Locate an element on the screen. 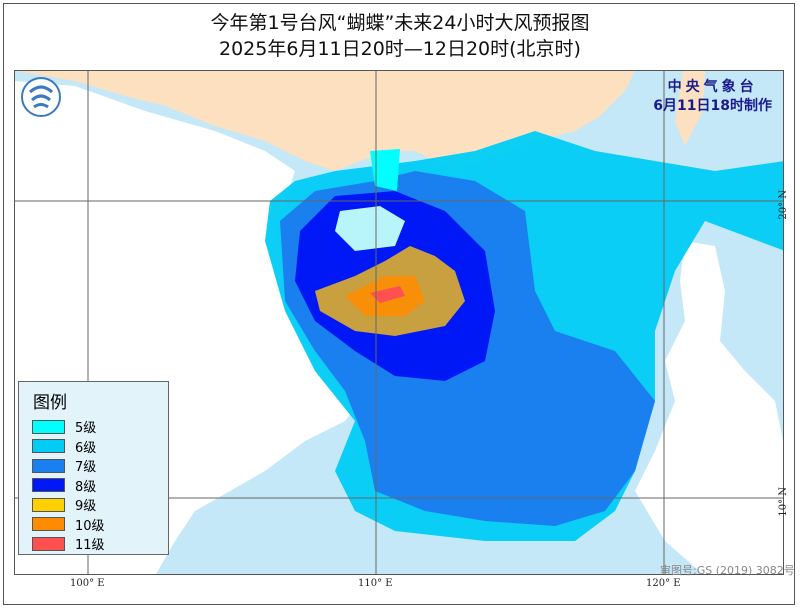 The height and width of the screenshot is (612, 800). legend-item: 11级 is located at coordinates (100, 544).